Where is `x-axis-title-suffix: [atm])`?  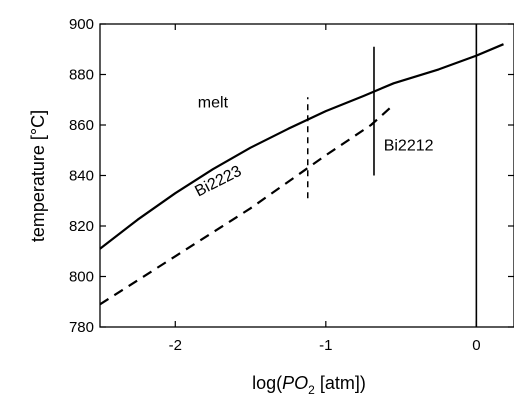
x-axis-title-suffix: [atm]) is located at coordinates (340, 383).